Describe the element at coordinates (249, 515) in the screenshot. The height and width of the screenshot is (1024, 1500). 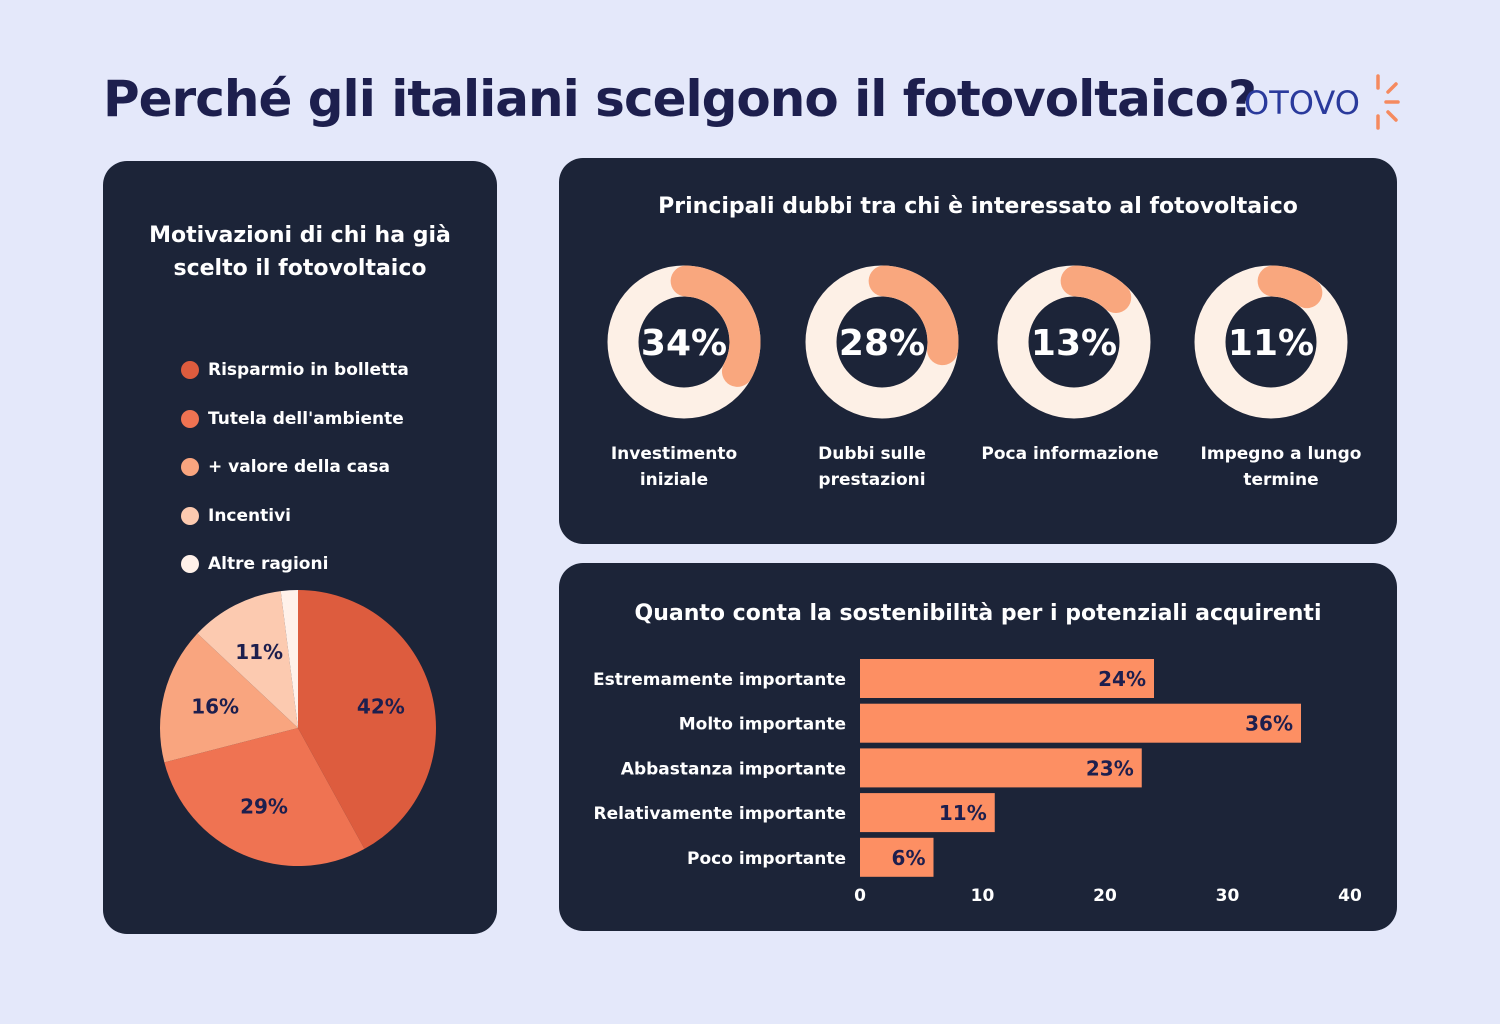
I see `legend-label: Incentivi` at that location.